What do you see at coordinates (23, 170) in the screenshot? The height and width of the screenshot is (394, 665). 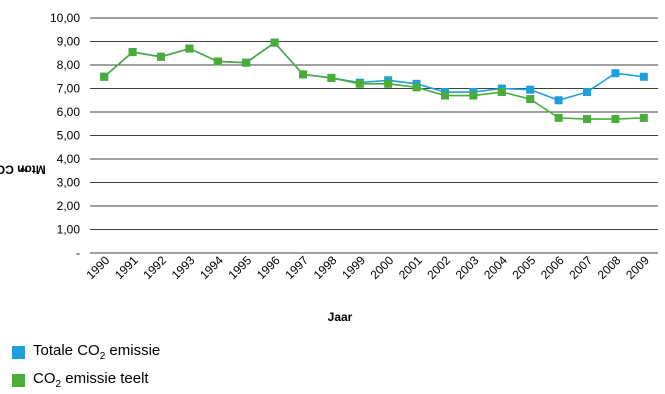 I see `y-axis-title: Mton CO 2` at bounding box center [23, 170].